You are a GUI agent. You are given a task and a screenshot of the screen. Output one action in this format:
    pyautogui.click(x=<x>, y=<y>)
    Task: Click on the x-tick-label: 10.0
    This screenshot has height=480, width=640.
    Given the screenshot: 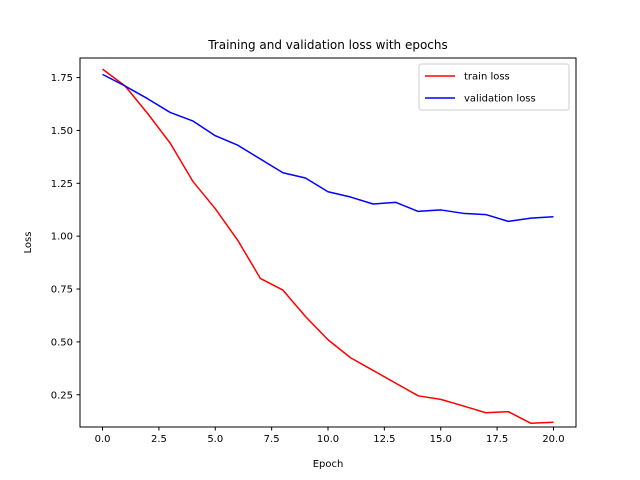 What is the action you would take?
    pyautogui.click(x=328, y=439)
    